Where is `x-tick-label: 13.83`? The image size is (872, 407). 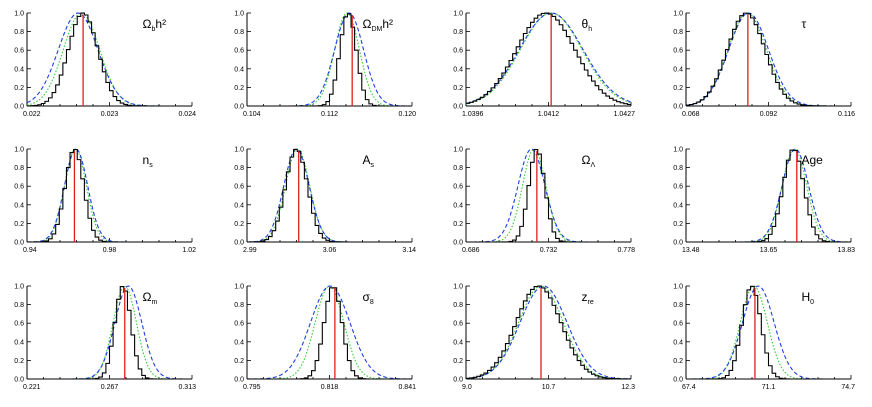
x-tick-label: 13.83 is located at coordinates (846, 250).